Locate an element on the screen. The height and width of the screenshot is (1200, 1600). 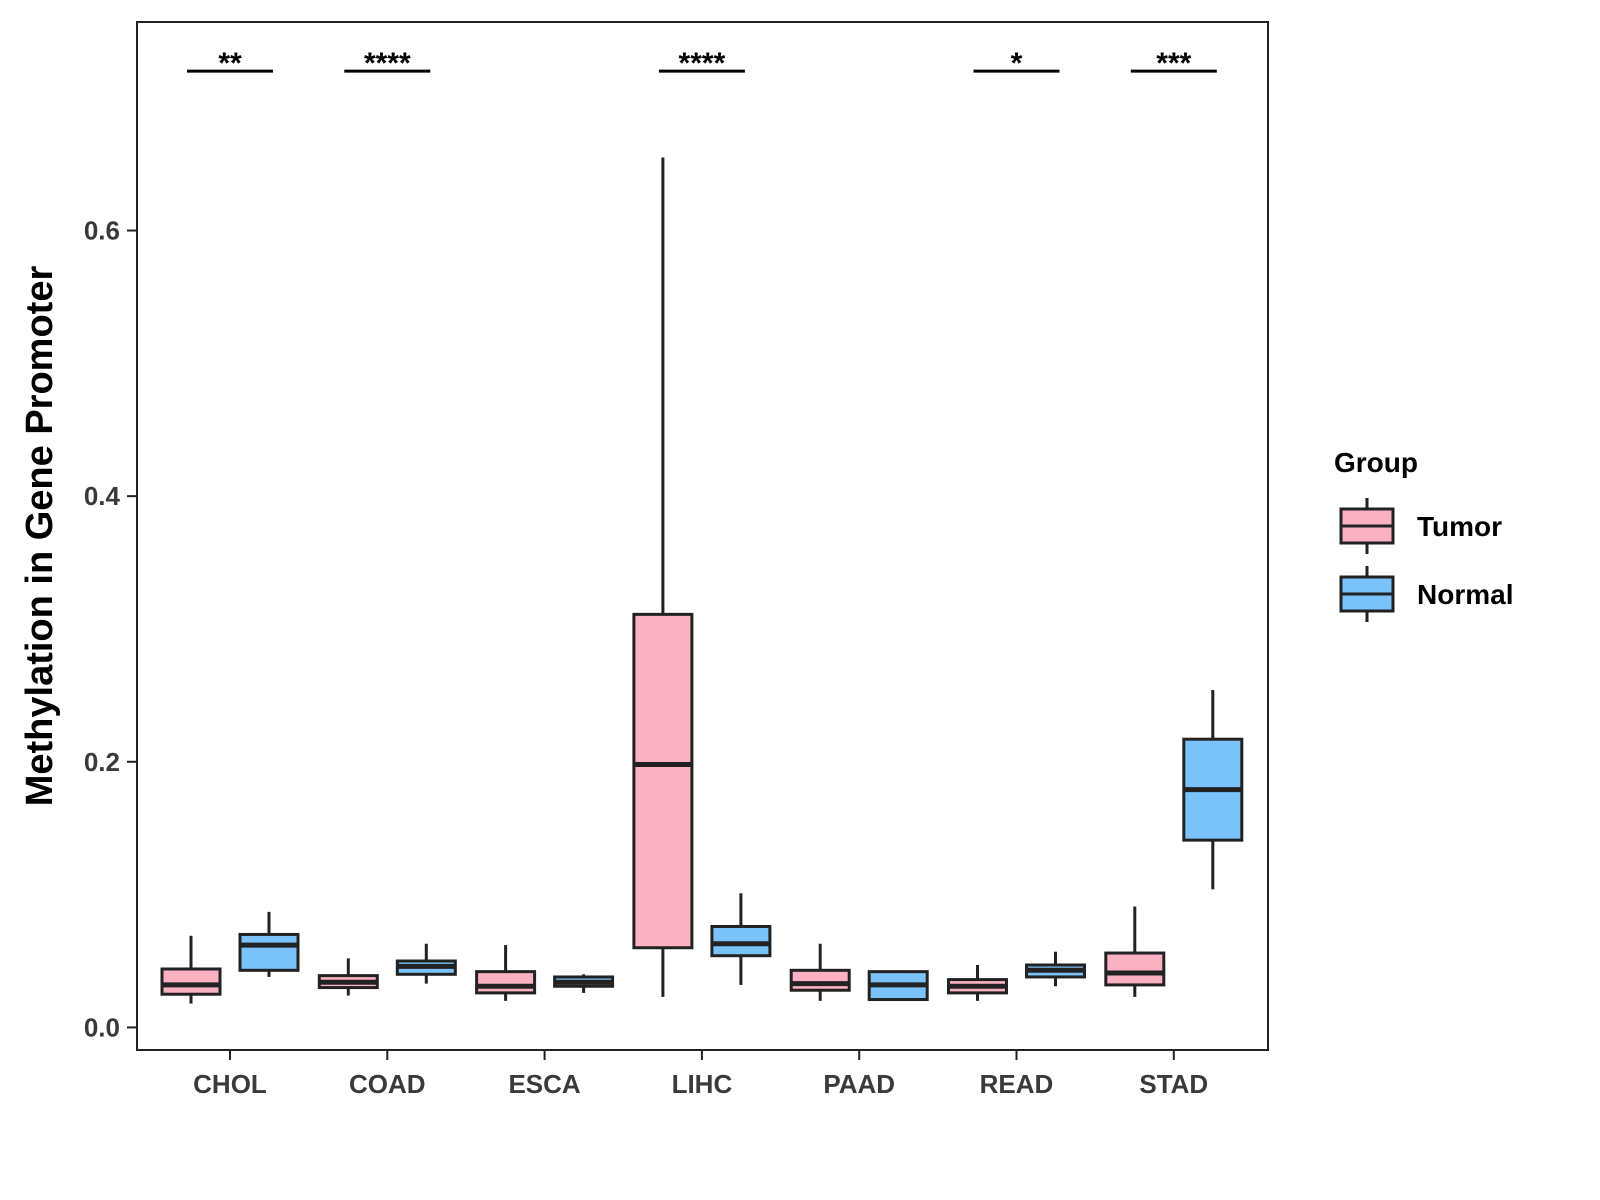
box-normal-chol is located at coordinates (269, 944).